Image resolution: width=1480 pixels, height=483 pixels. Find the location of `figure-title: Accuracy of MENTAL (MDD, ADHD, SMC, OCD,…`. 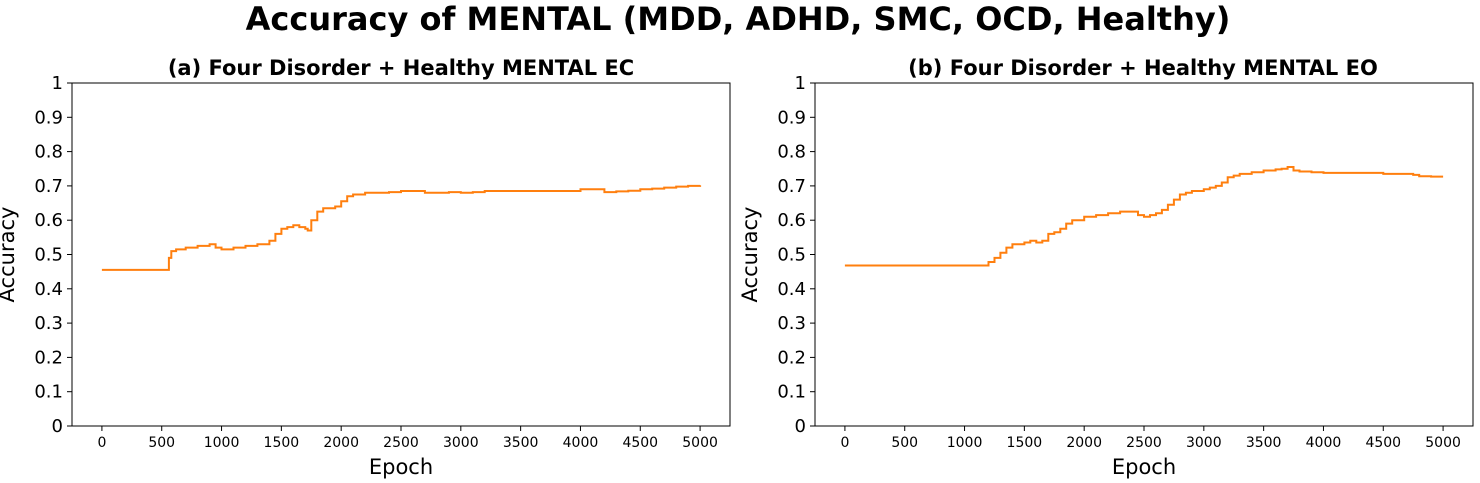

figure-title: Accuracy of MENTAL (MDD, ADHD, SMC, OCD,… is located at coordinates (738, 19).